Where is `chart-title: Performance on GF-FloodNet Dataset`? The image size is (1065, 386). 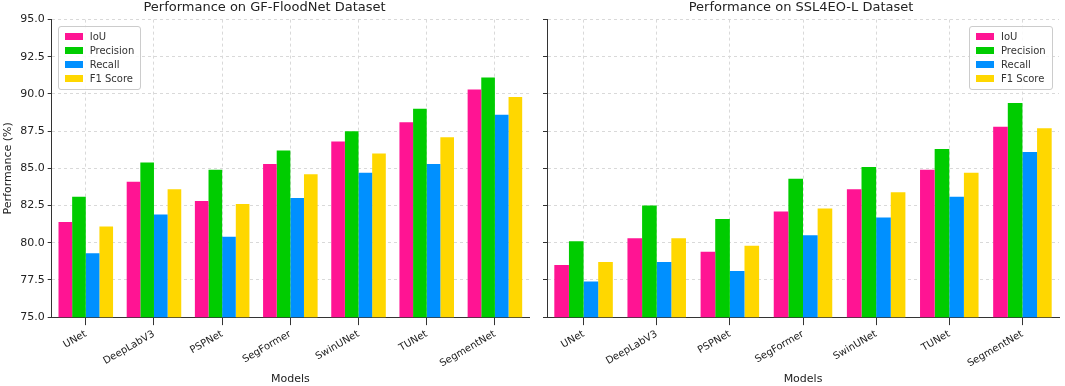 chart-title: Performance on GF-FloodNet Dataset is located at coordinates (264, 7).